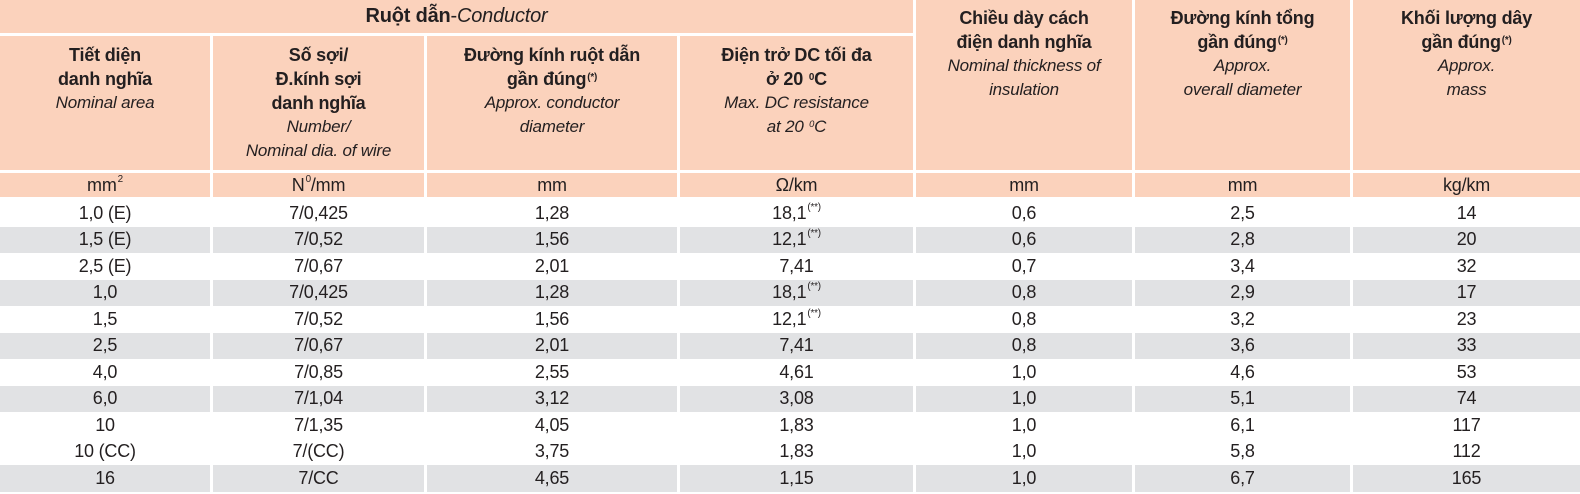 The height and width of the screenshot is (494, 1580). I want to click on table-cell: 16, so click(106, 478).